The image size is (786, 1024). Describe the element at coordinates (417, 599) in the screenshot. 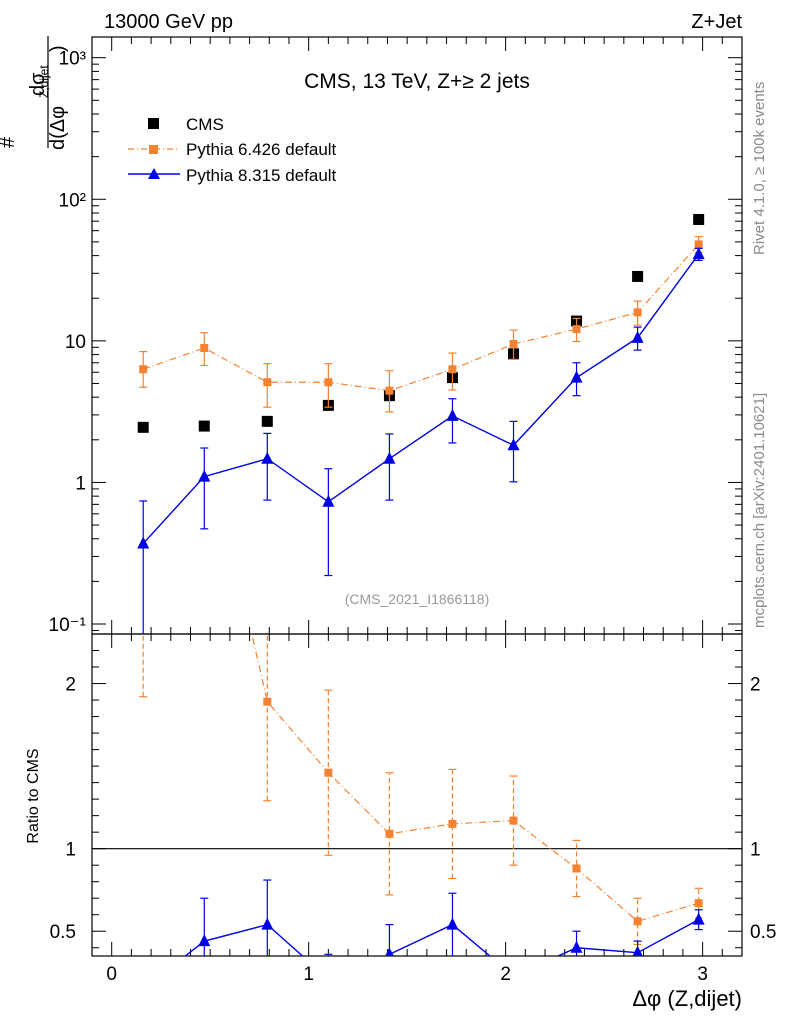

I see `analysis-tag: (CMS_2021_I1866118)` at that location.